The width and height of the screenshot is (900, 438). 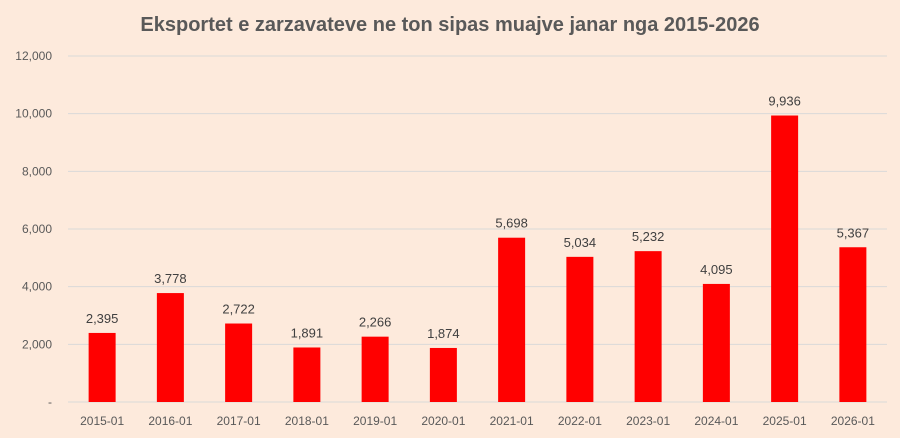 I want to click on y-tick-label: 4,000, so click(x=37, y=287).